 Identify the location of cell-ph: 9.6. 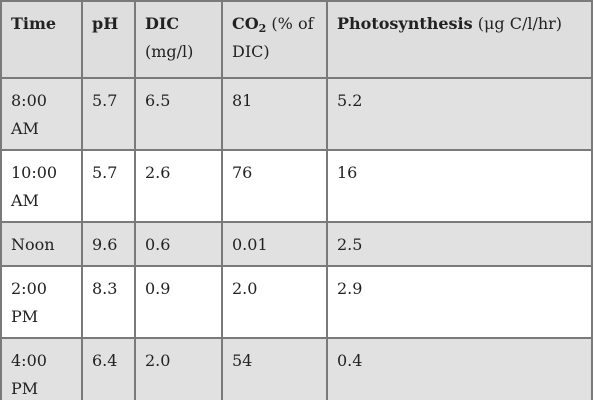
(108, 244).